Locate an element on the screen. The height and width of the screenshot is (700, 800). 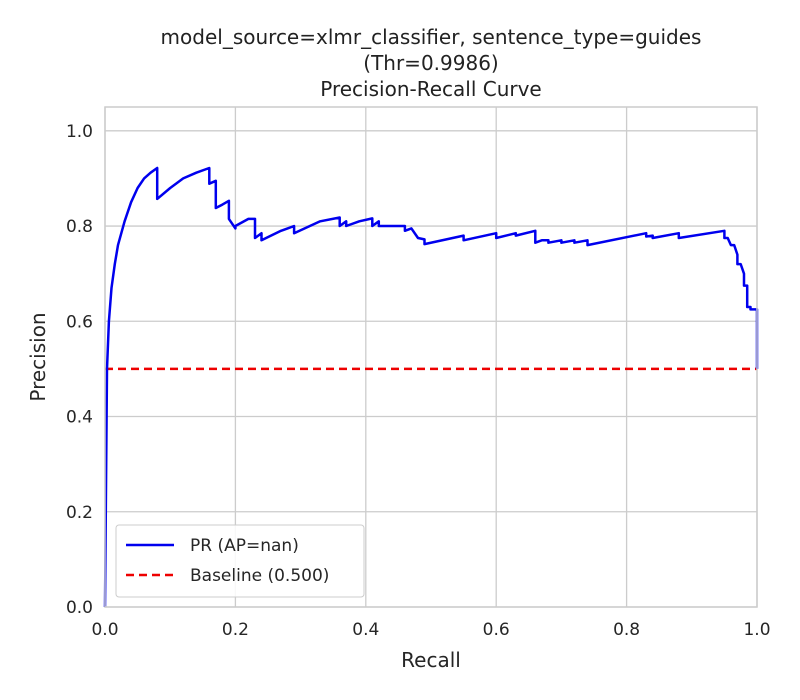
legend-label-baseline: Baseline (0.500) is located at coordinates (259, 576).